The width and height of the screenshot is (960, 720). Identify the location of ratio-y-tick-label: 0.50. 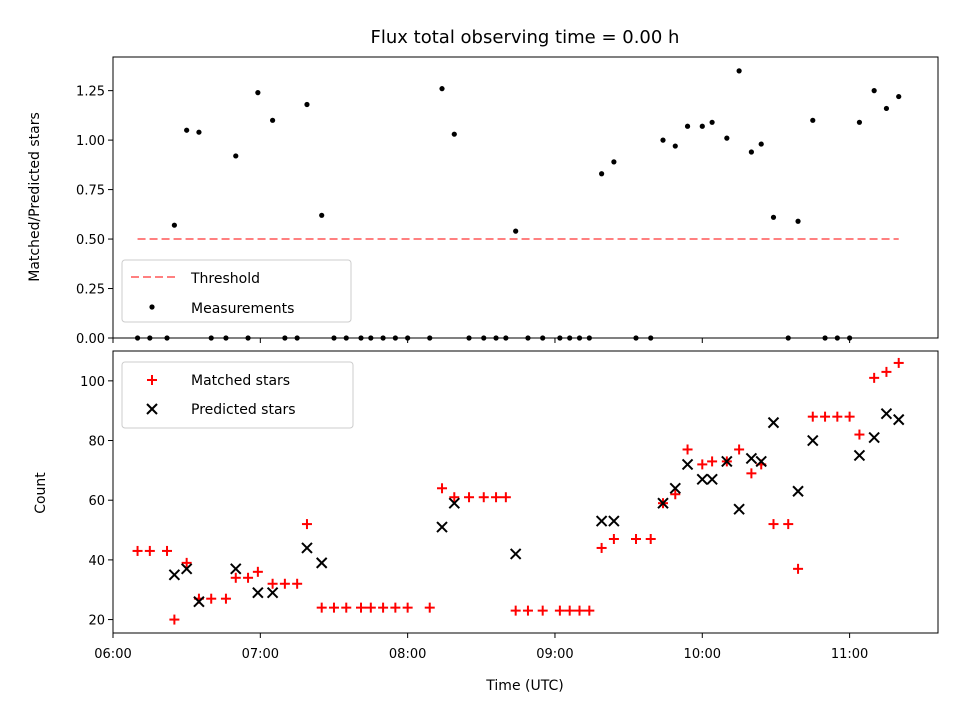
(90, 240).